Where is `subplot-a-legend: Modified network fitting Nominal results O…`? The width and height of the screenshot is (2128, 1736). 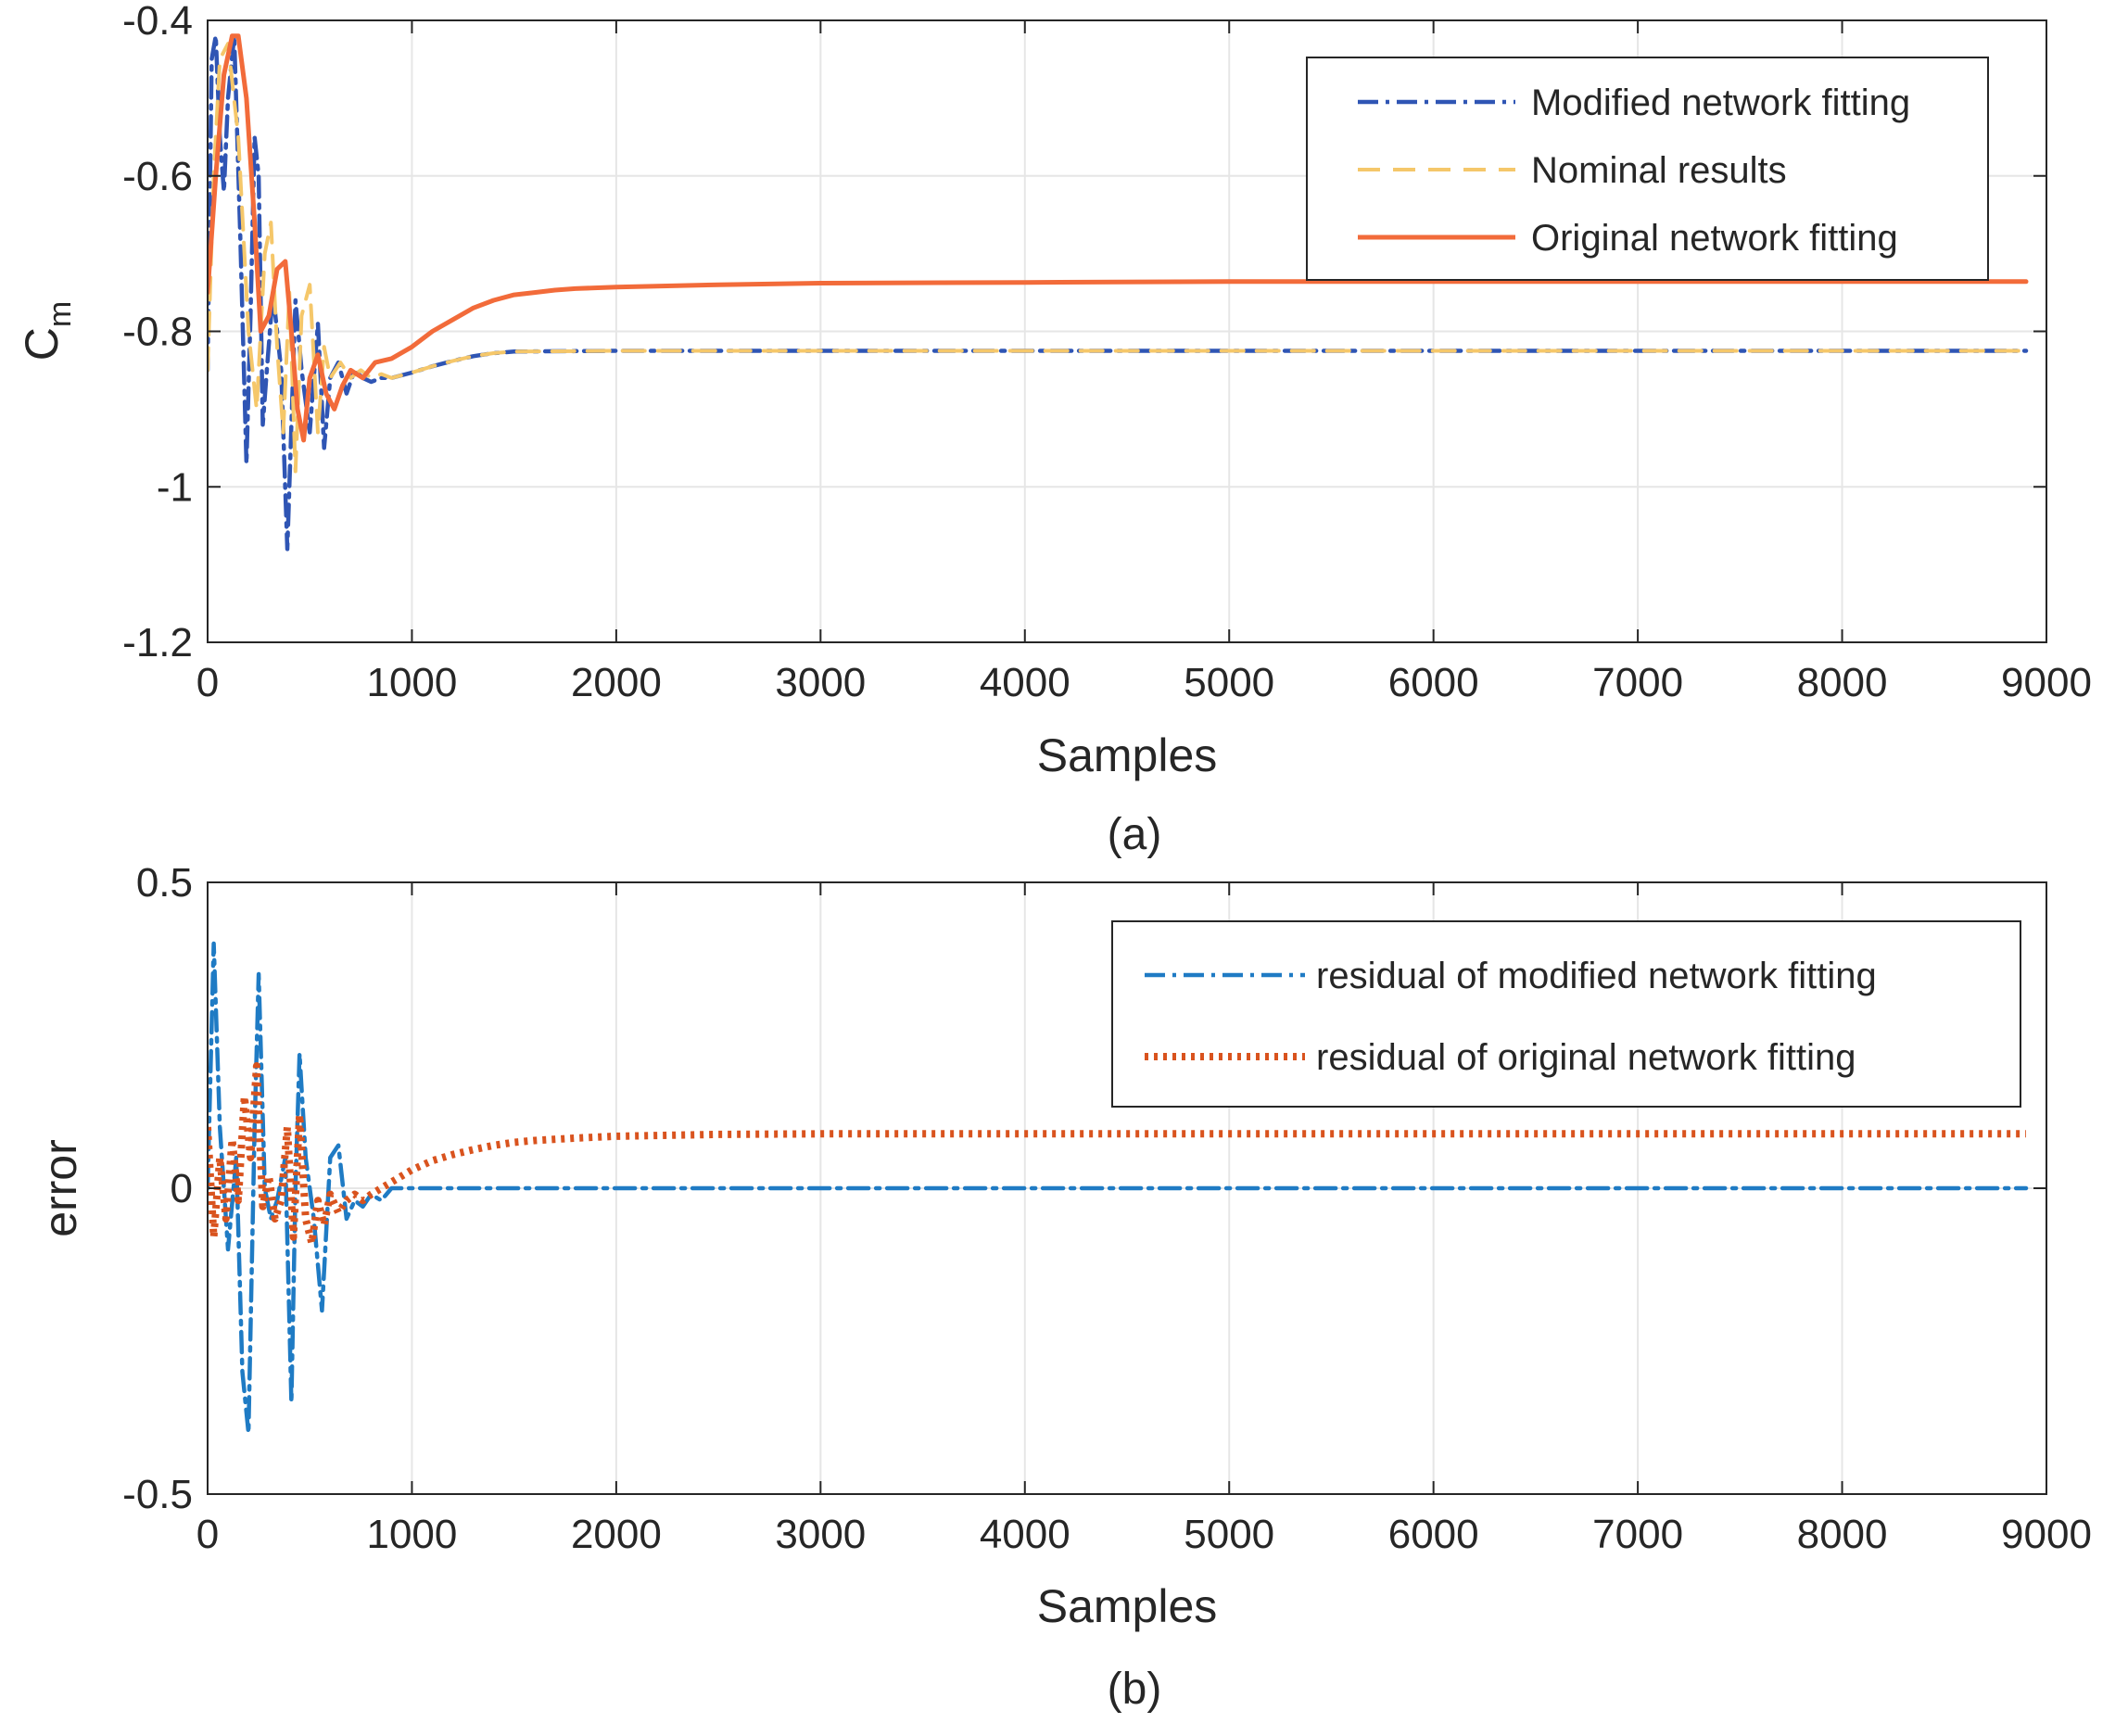
subplot-a-legend: Modified network fitting Nominal results O… is located at coordinates (1647, 169).